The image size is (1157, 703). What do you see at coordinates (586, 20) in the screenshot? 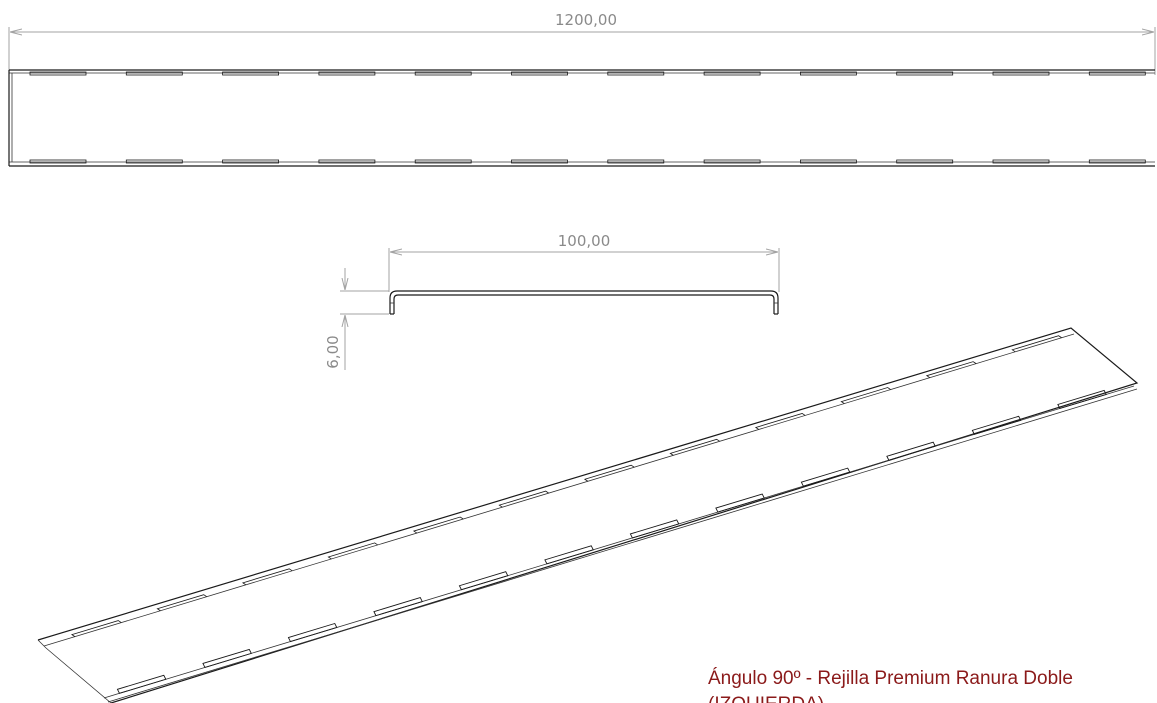
I see `length-dimension-label: 1200,00` at bounding box center [586, 20].